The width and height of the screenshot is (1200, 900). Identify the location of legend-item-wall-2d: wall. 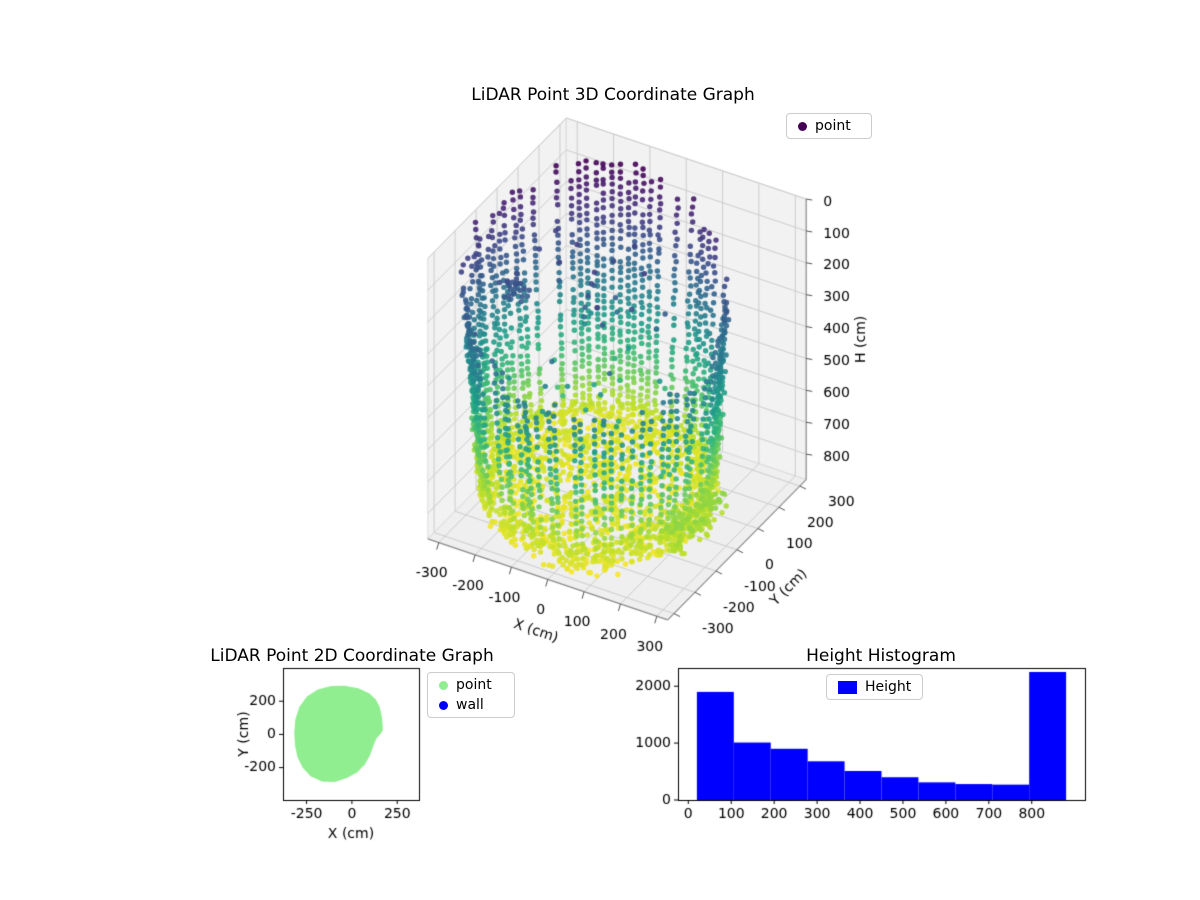
(471, 705).